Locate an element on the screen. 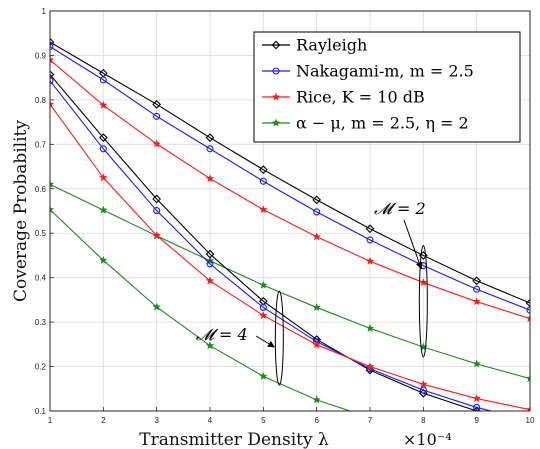 Image resolution: width=540 pixels, height=449 pixels. y-tick-label: 0.6 is located at coordinates (41, 189).